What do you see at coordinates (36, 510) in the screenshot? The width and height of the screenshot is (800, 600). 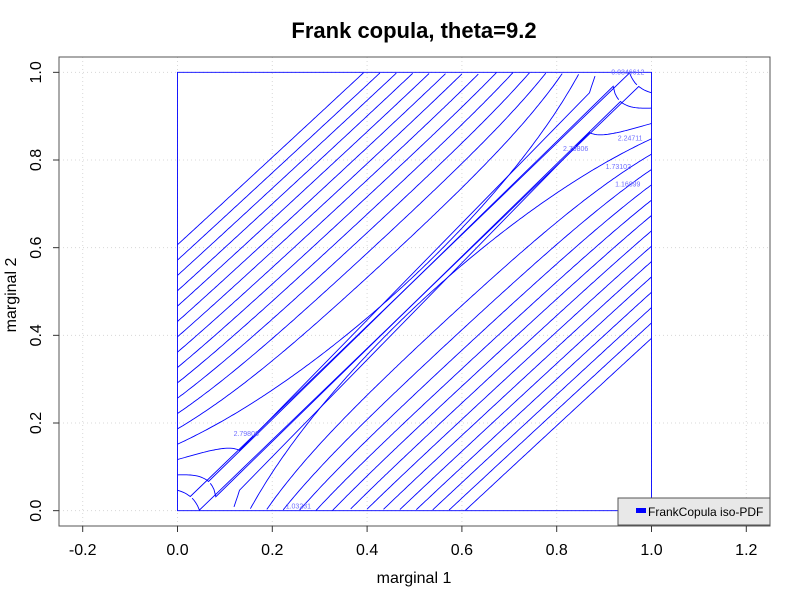 I see `y-tick-label: 0.0` at bounding box center [36, 510].